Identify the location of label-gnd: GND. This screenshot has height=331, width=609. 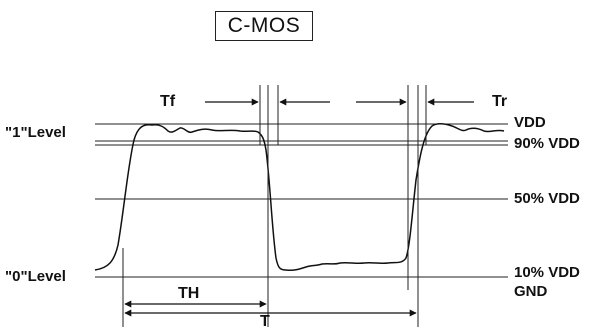
(531, 291).